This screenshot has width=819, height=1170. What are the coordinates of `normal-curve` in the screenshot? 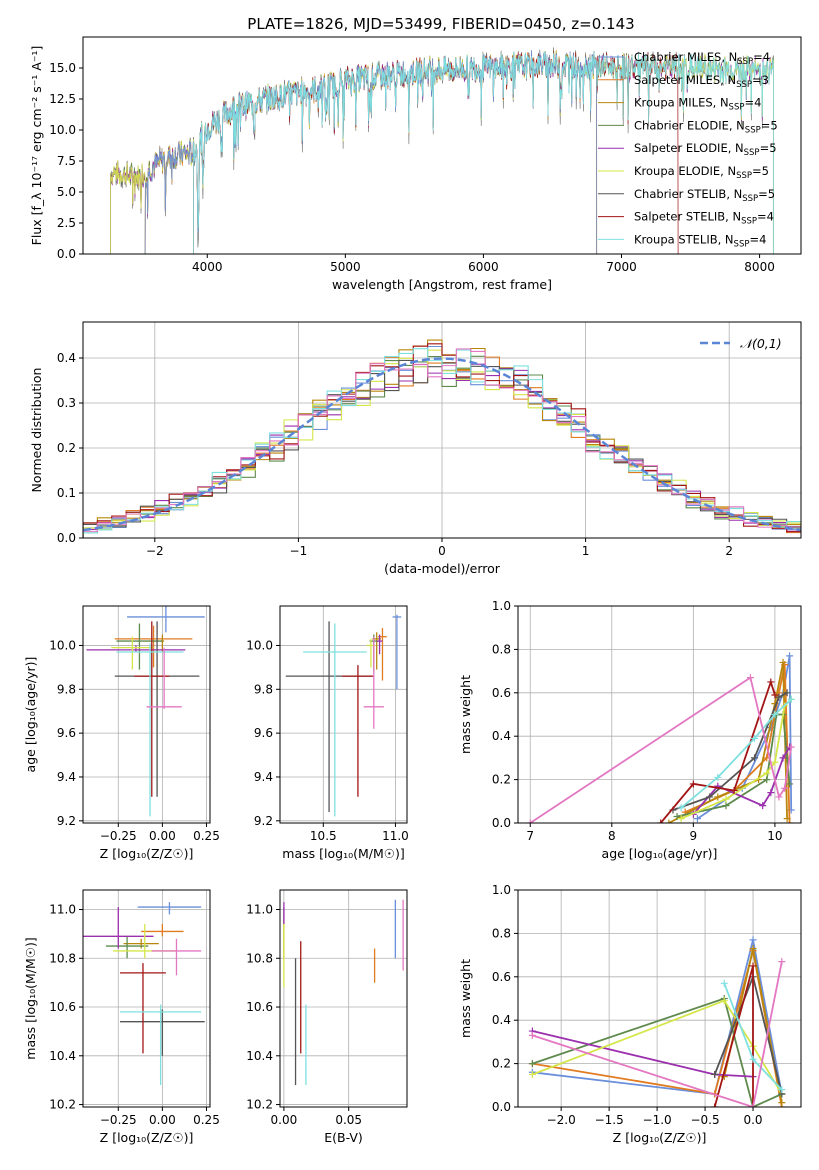 It's located at (442, 444).